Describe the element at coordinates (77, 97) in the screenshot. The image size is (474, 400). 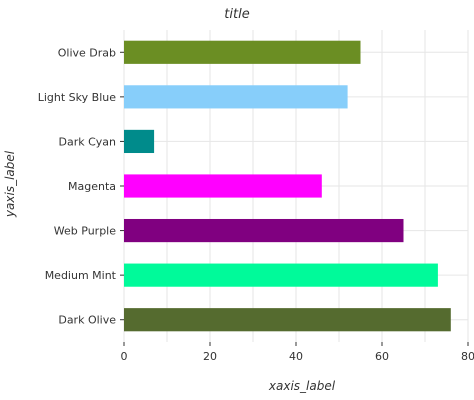
I see `y-tick-label: Light Sky Blue` at that location.